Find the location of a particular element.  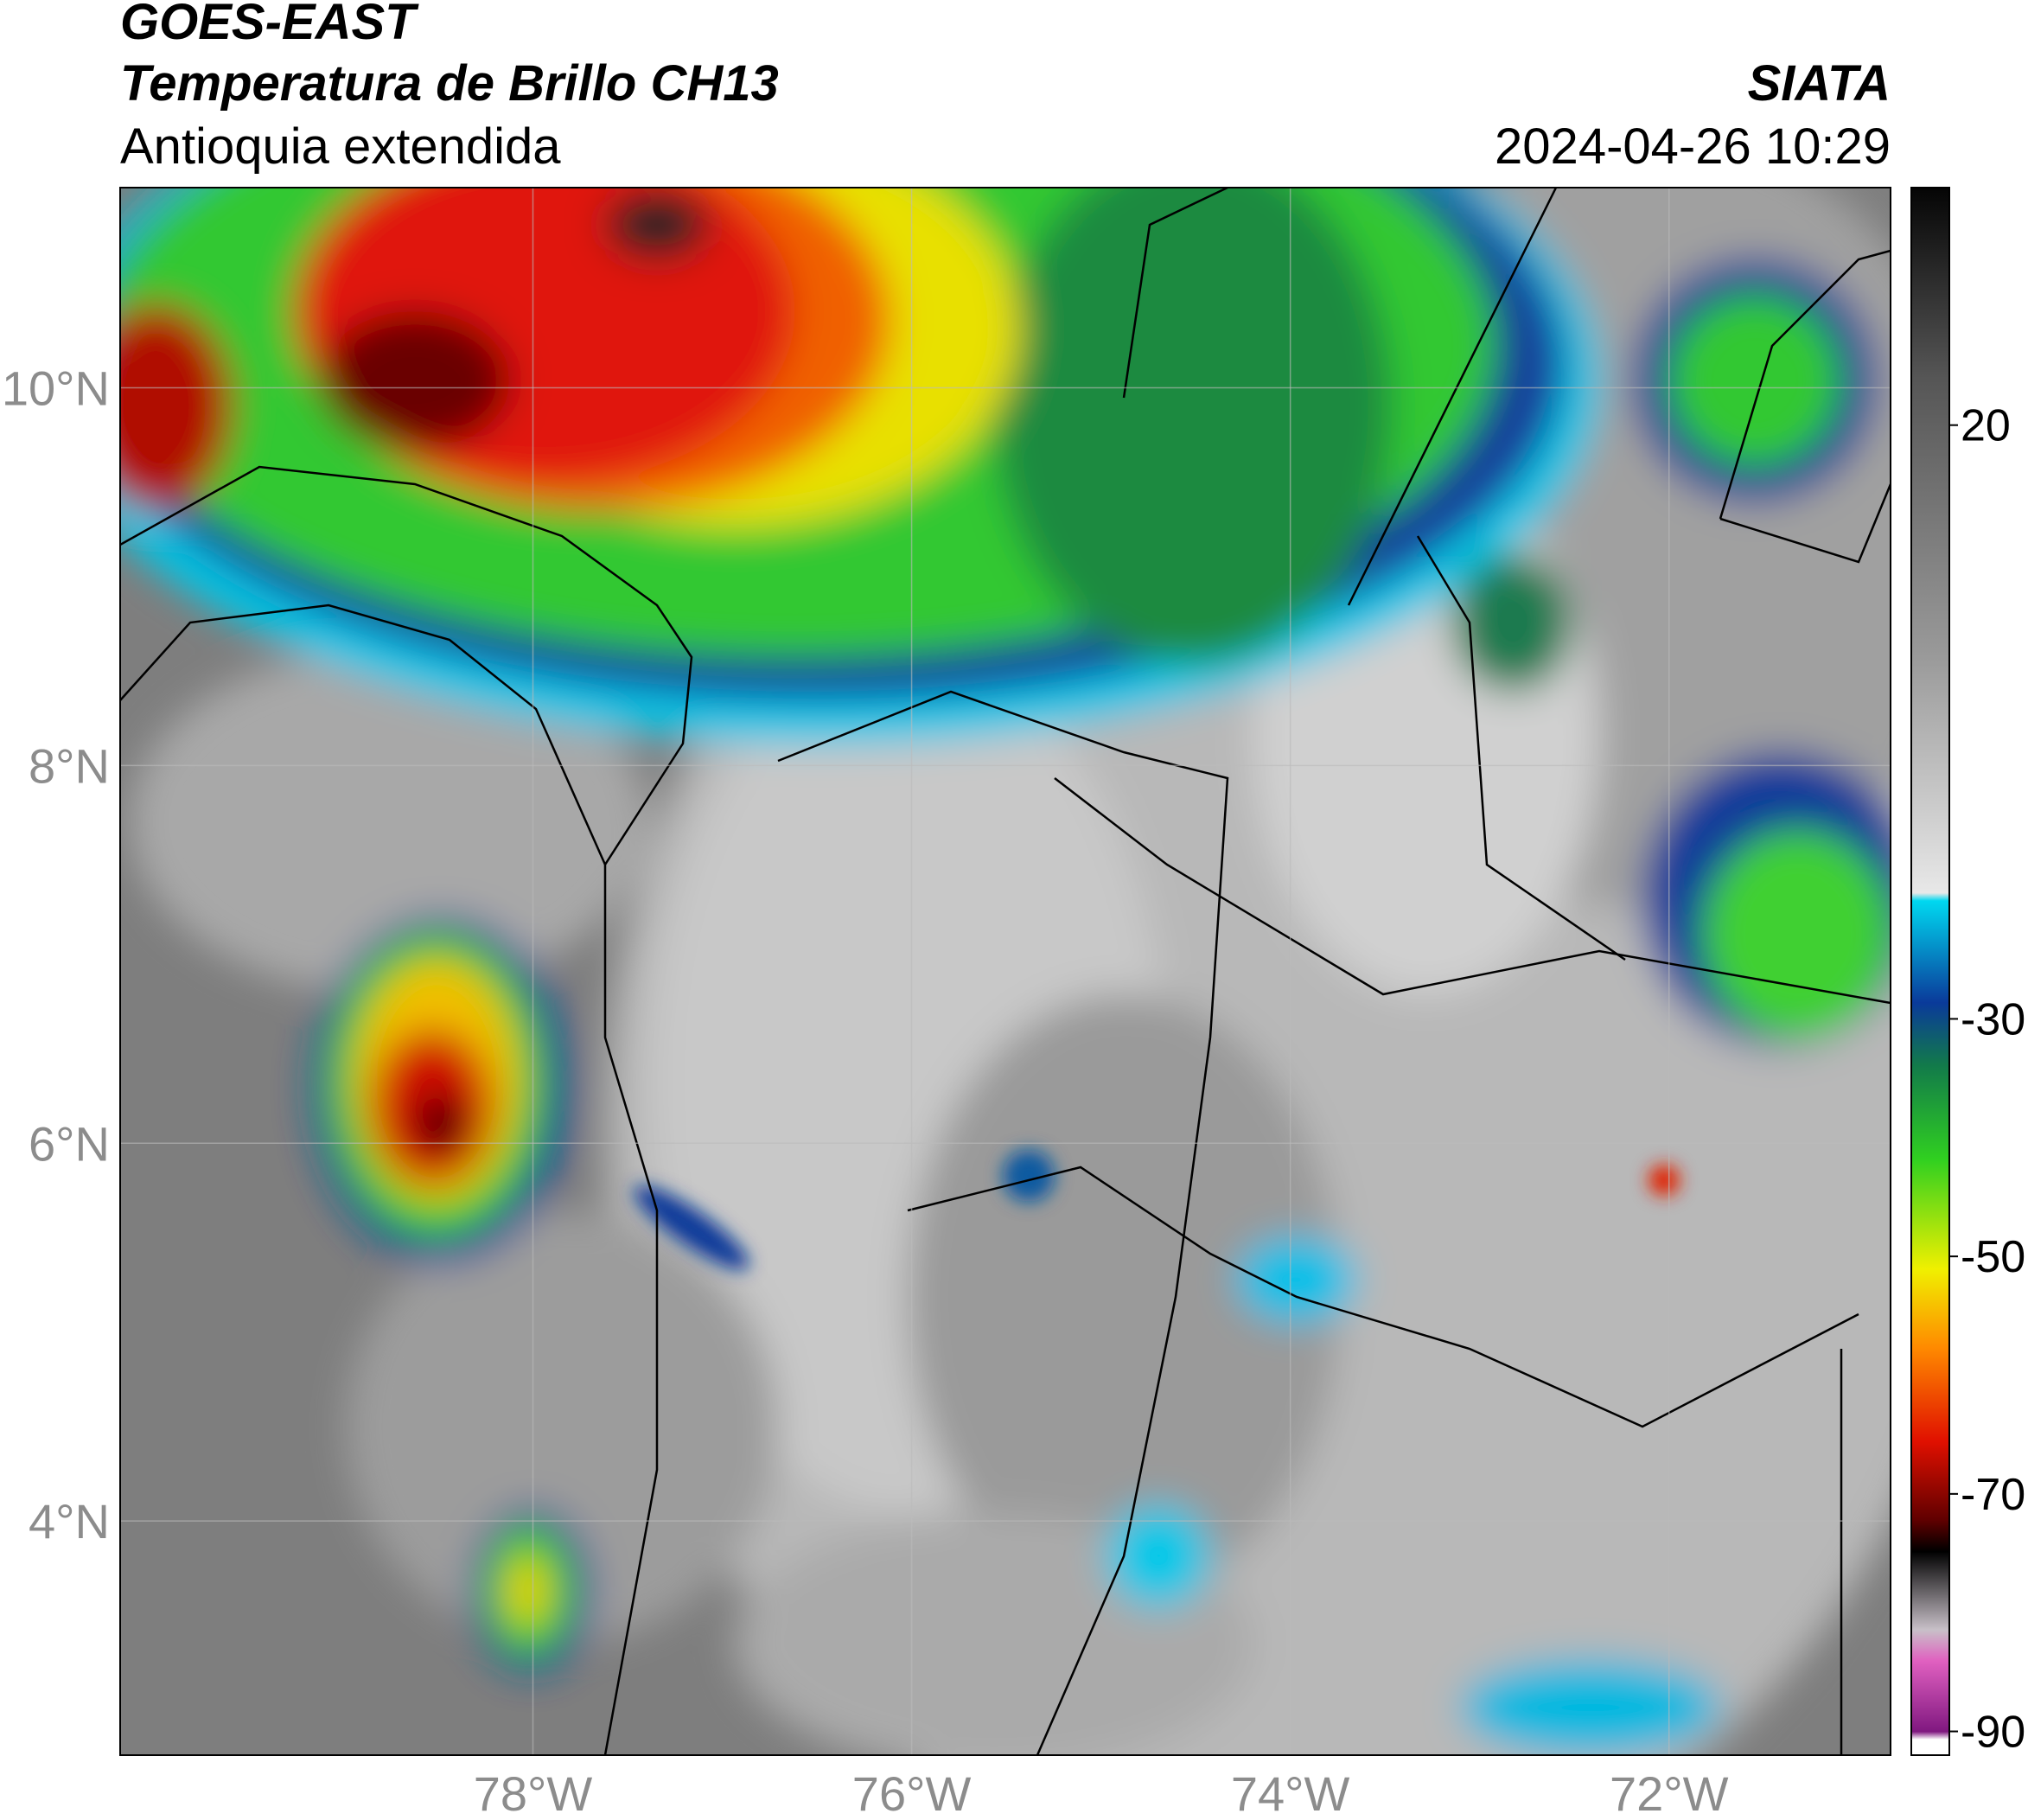

datetime: 2024-04-26 10:29 is located at coordinates (1693, 146).